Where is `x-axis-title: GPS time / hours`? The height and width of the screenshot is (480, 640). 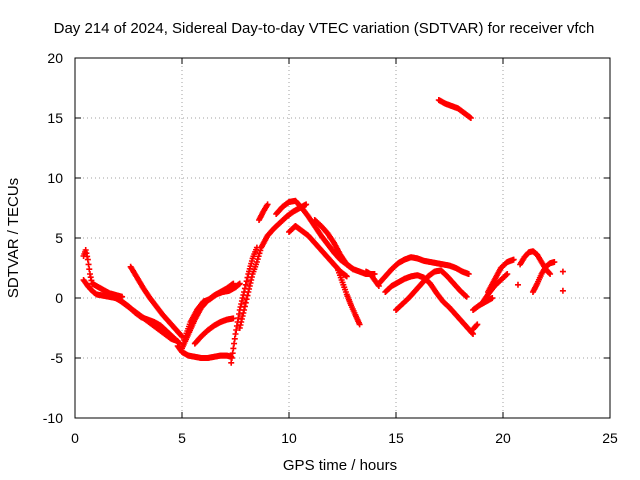
x-axis-title: GPS time / hours is located at coordinates (340, 465).